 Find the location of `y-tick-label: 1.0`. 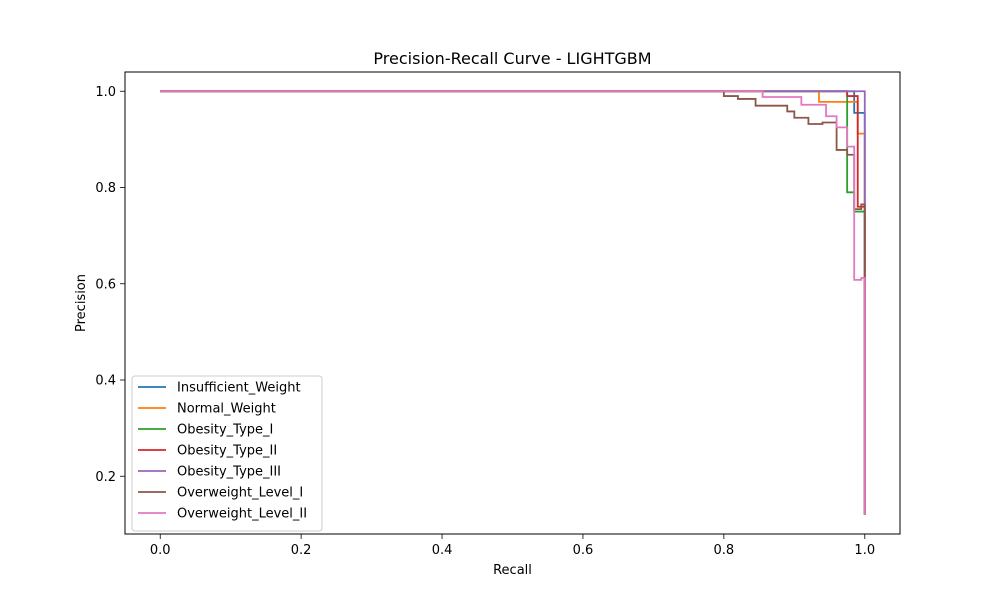

y-tick-label: 1.0 is located at coordinates (105, 92).